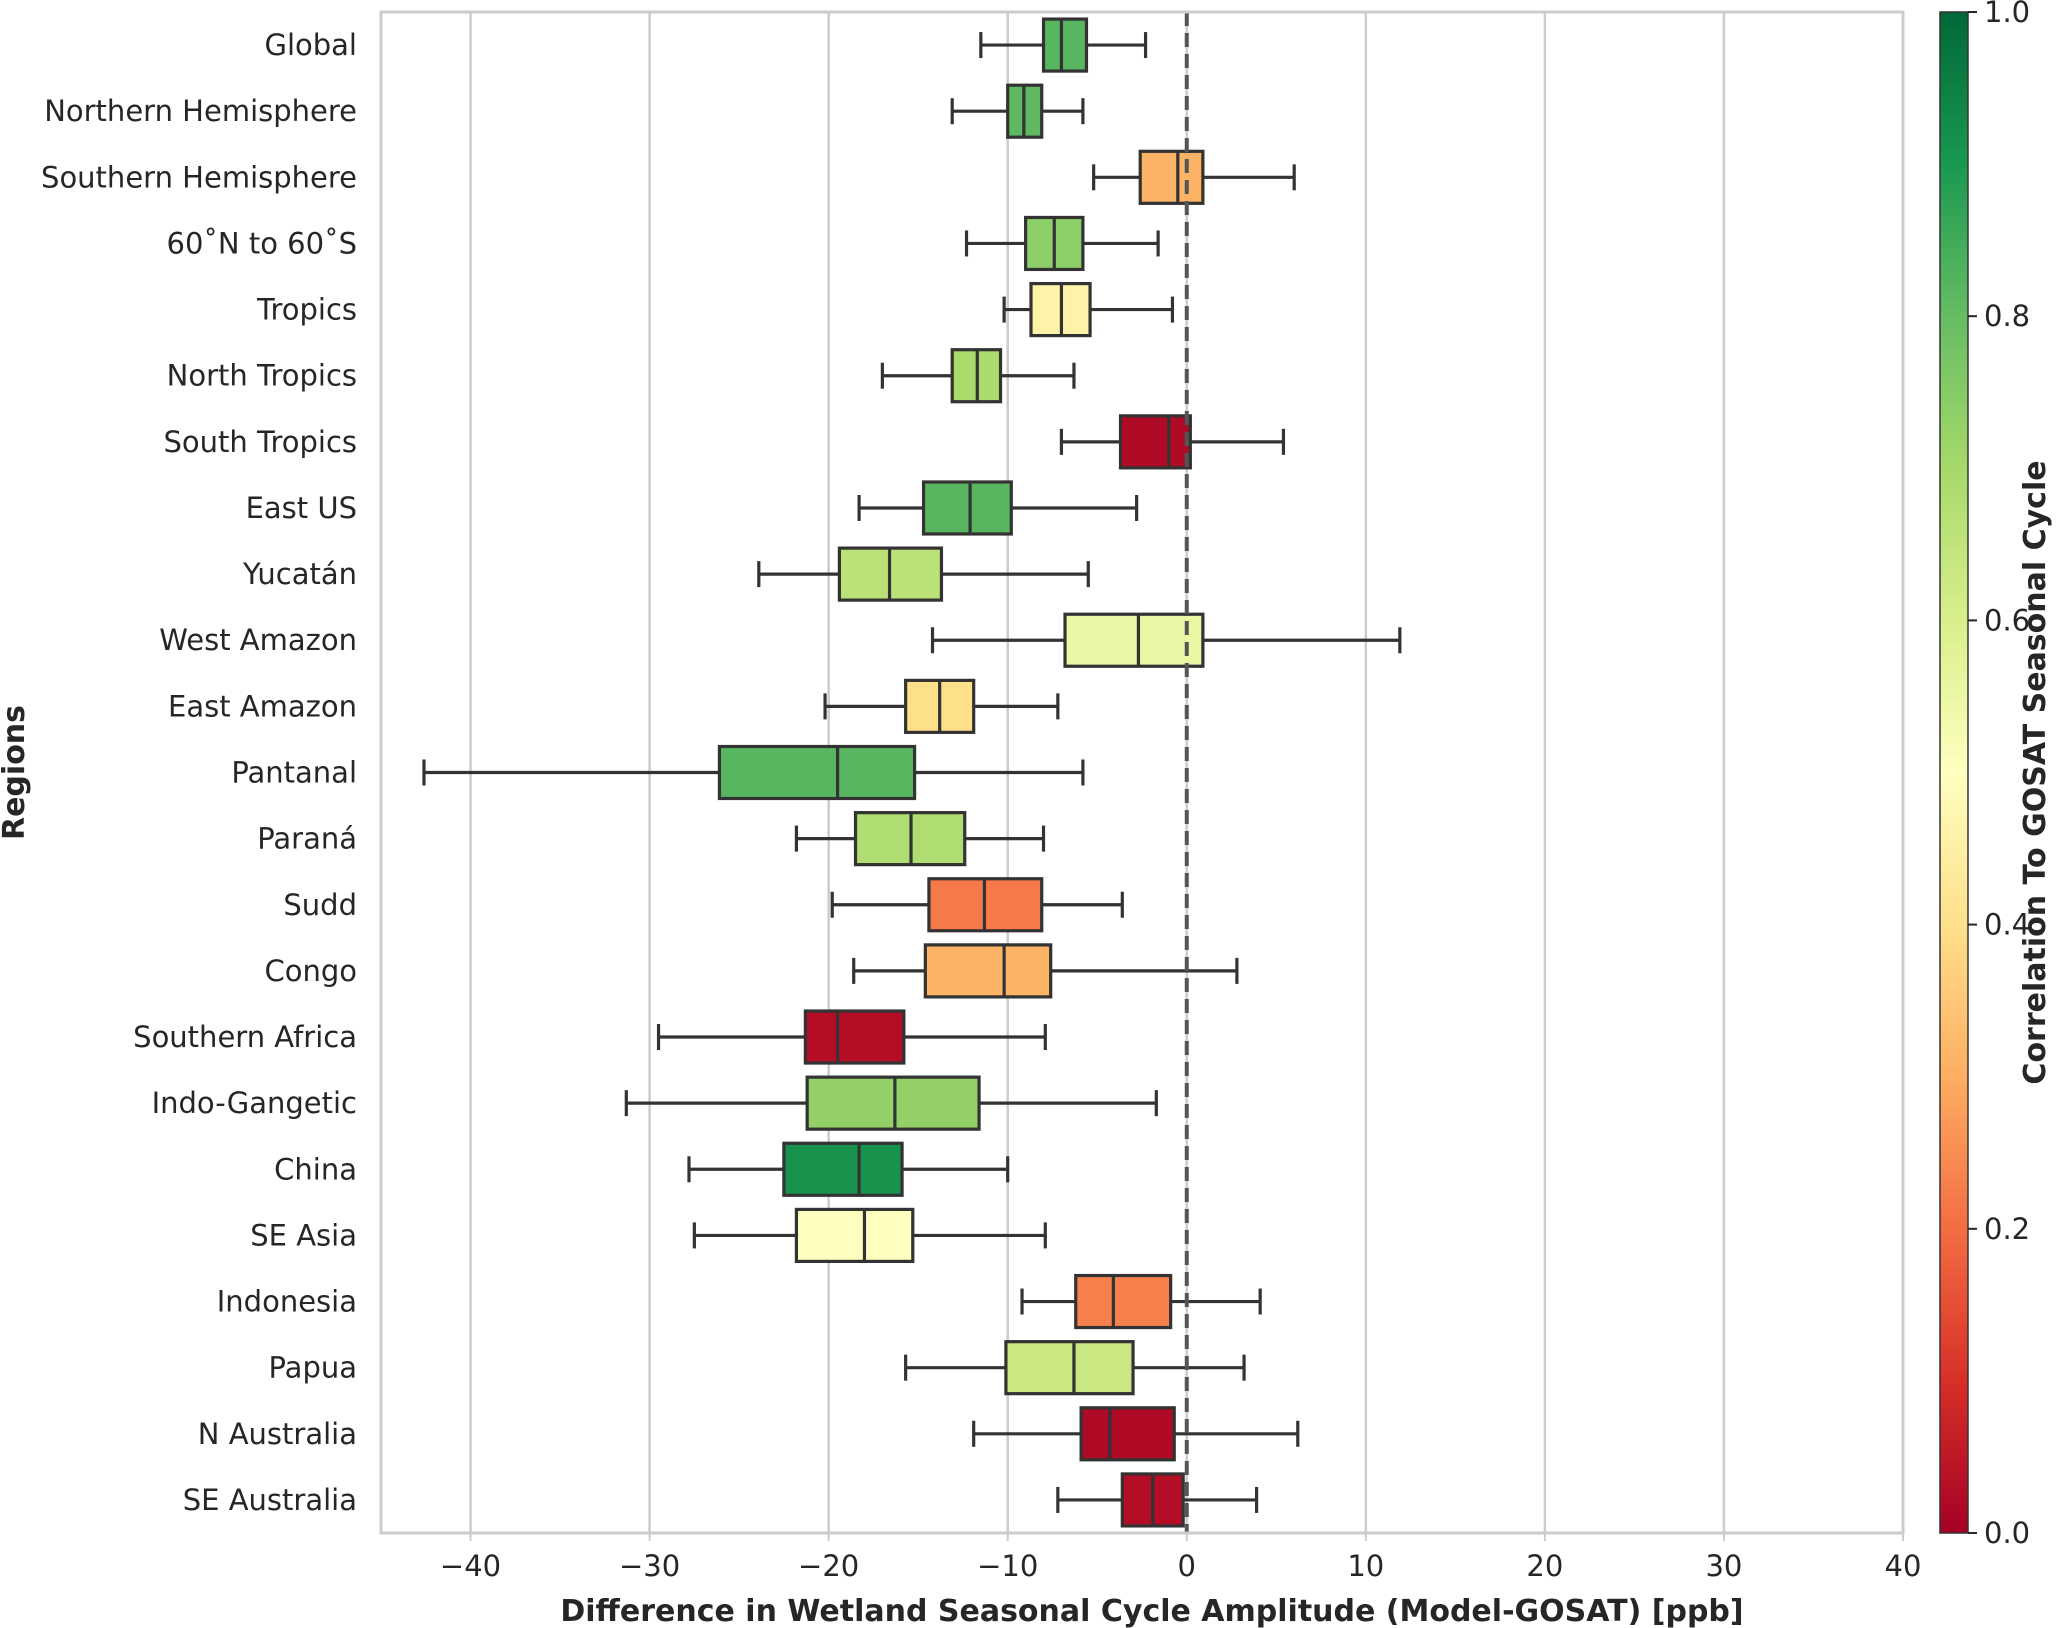 The height and width of the screenshot is (1628, 2067). I want to click on region-label: 60˚N to 60˚S, so click(262, 243).